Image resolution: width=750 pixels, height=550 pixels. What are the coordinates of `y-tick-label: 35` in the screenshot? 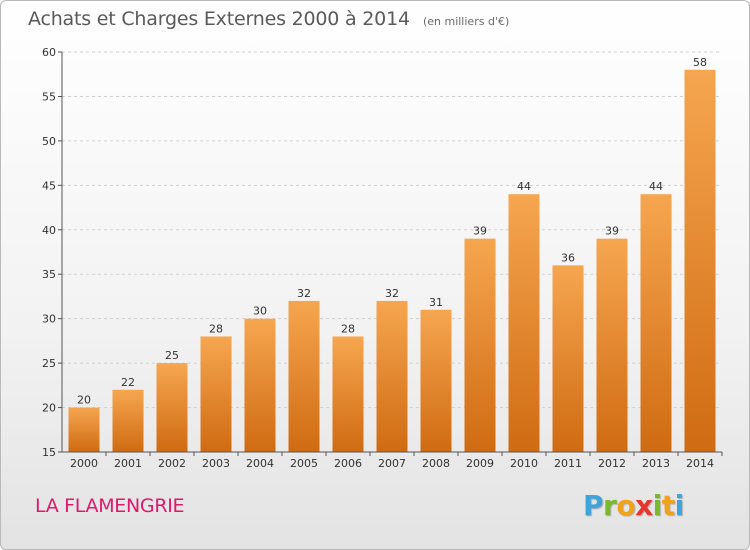 It's located at (49, 274).